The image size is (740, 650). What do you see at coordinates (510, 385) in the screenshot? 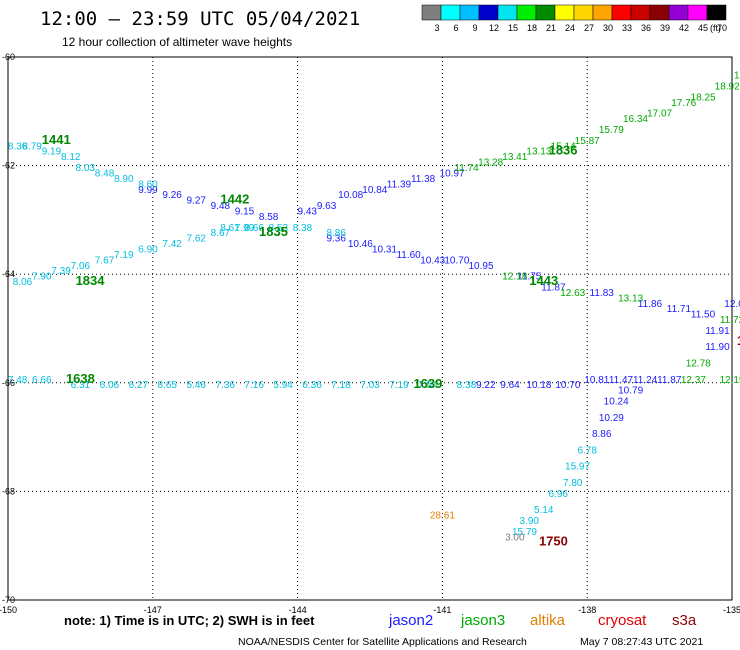
I see `swh-value-label: 9.64` at bounding box center [510, 385].